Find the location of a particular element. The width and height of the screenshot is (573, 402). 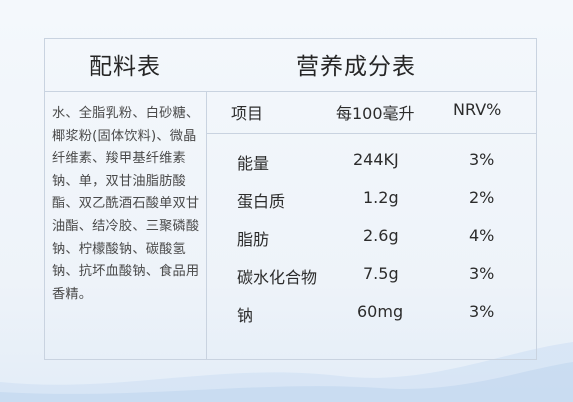

nutrient-nrv: 4% is located at coordinates (482, 235).